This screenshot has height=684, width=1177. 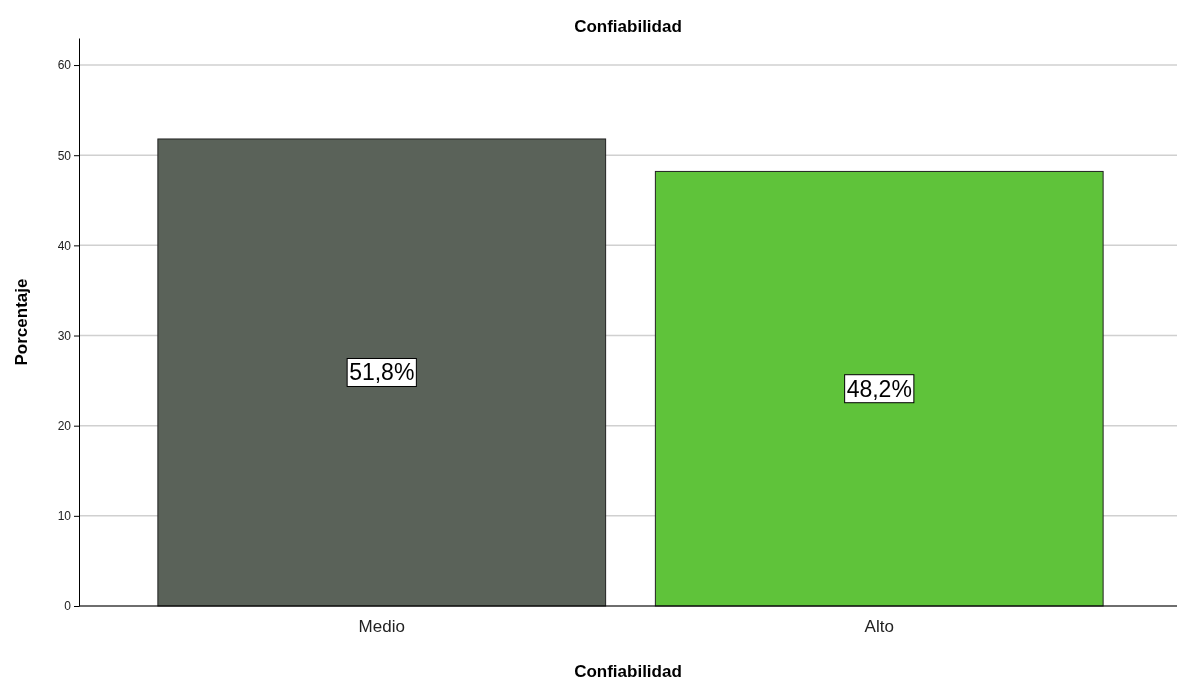 I want to click on y-tick-label: 60, so click(x=64, y=65).